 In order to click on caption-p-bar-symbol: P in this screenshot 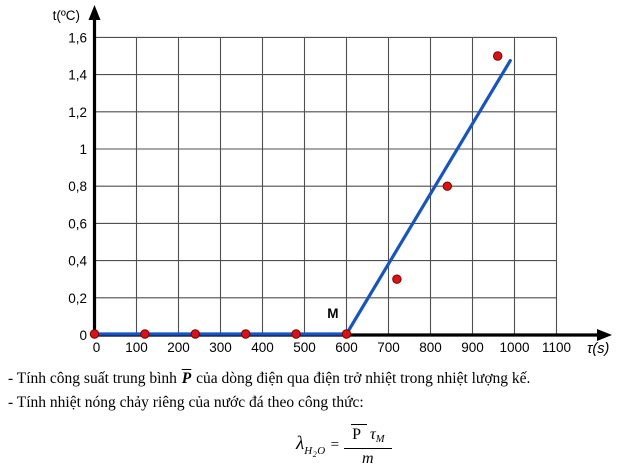, I will do `click(186, 378)`.